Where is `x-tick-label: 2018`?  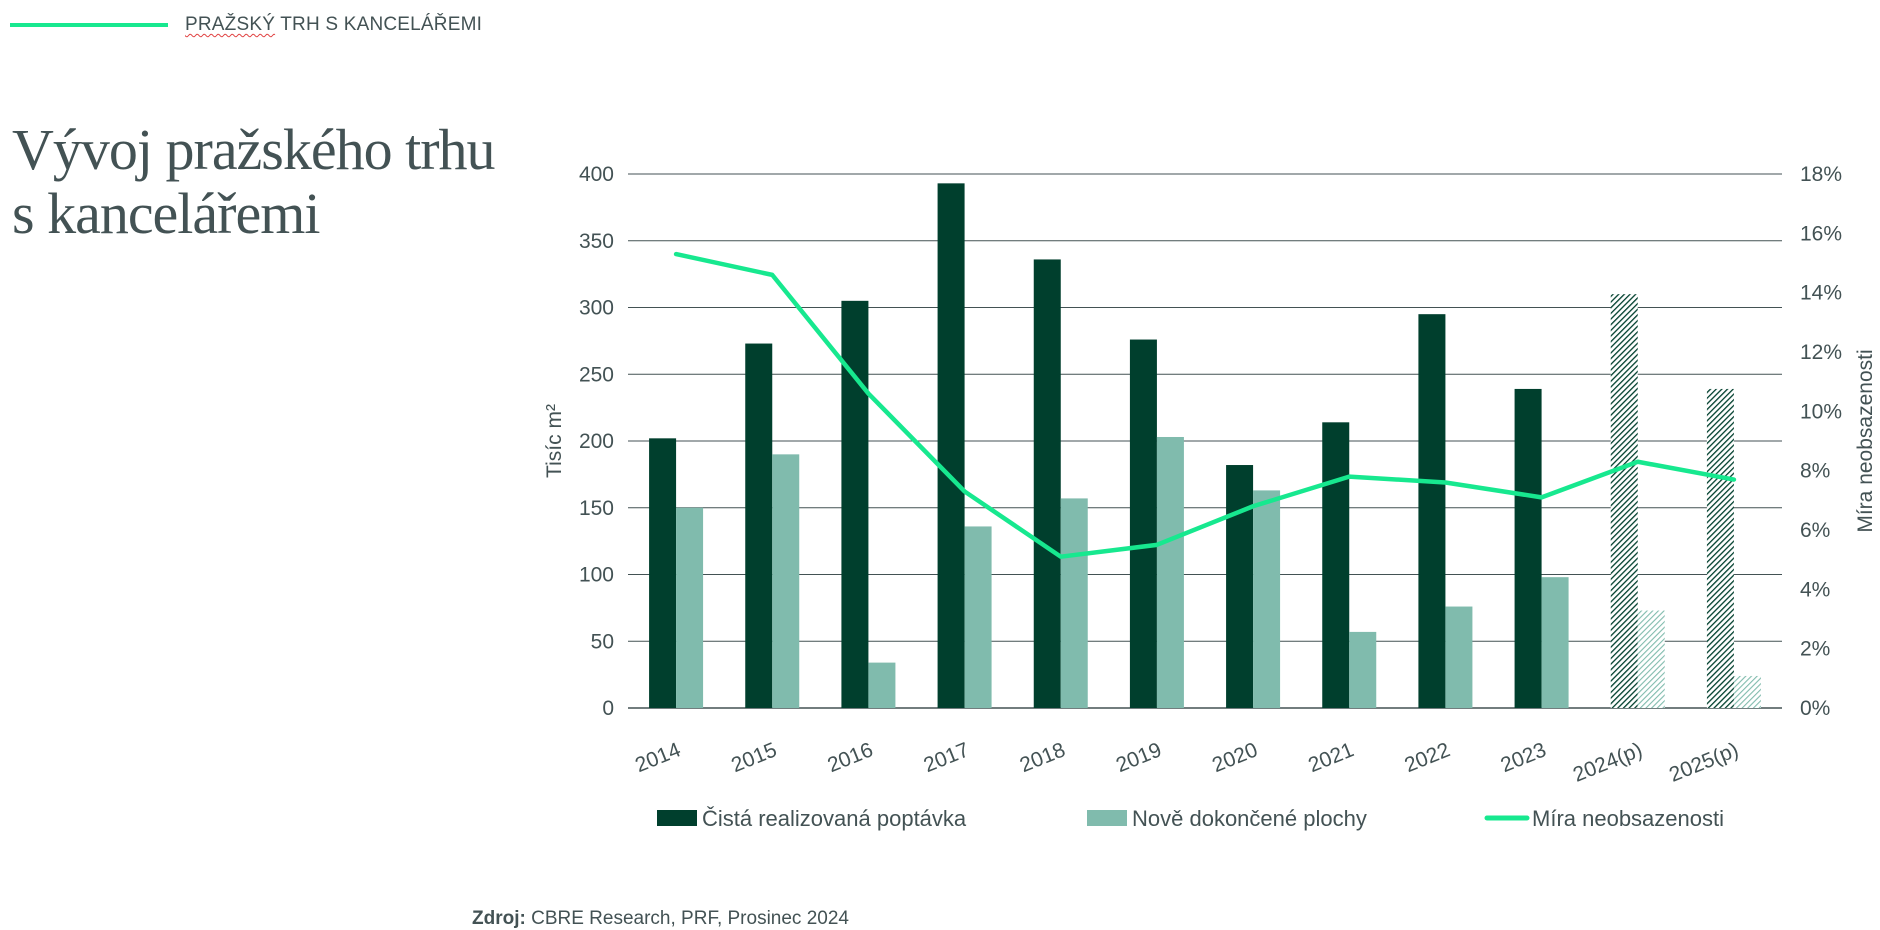
x-tick-label: 2018 is located at coordinates (1043, 757).